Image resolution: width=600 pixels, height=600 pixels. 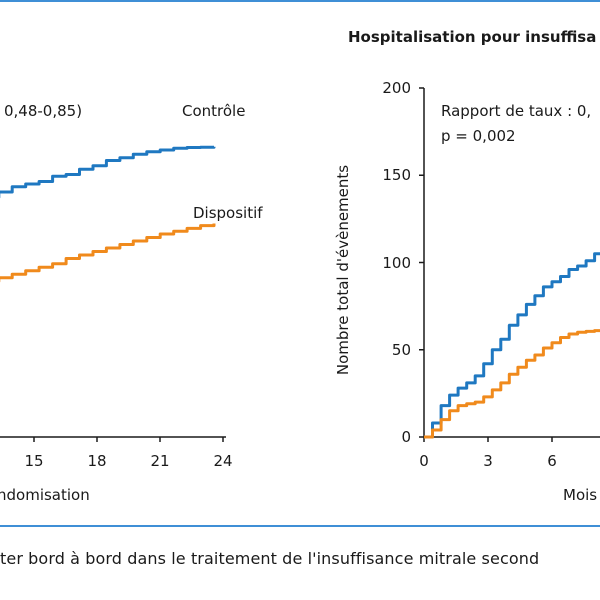 I want to click on left-x-tick-label-18: 18, so click(x=96, y=461).